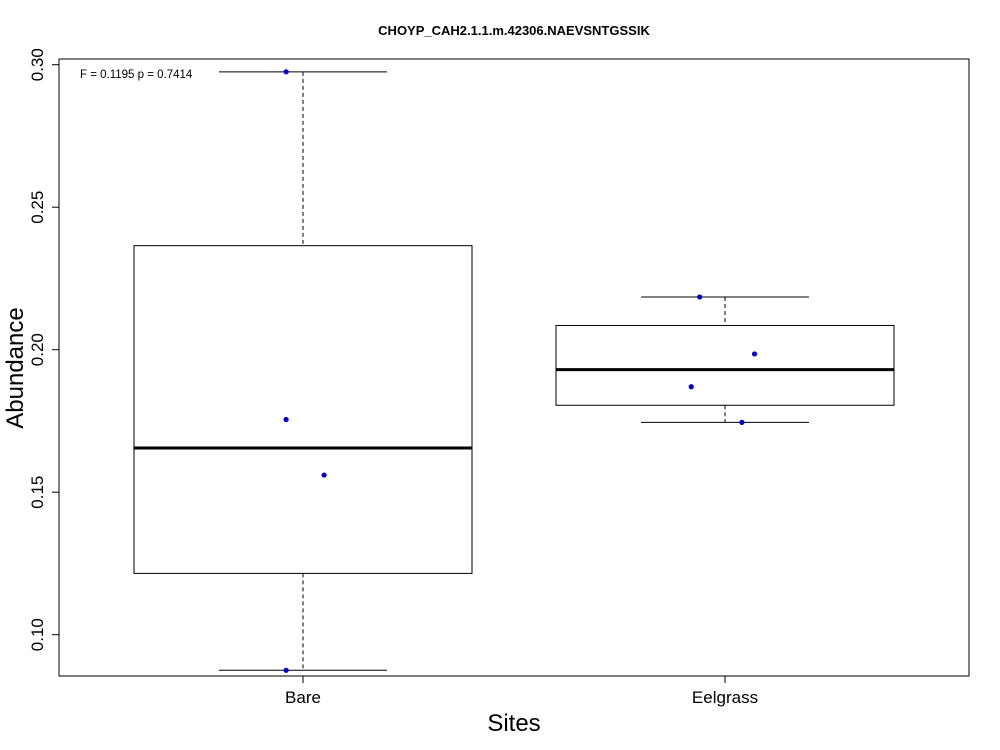  What do you see at coordinates (303, 697) in the screenshot?
I see `x-tick-label-bare: Bare` at bounding box center [303, 697].